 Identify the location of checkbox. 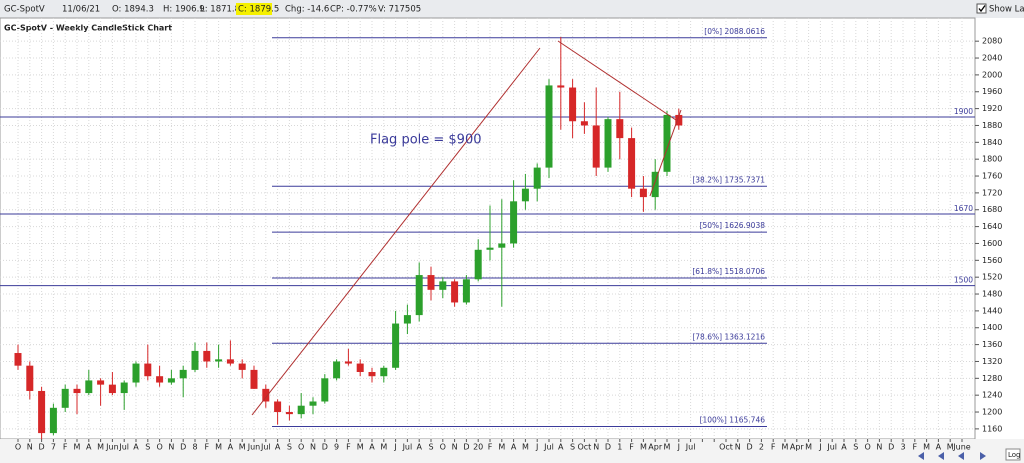
(981, 8).